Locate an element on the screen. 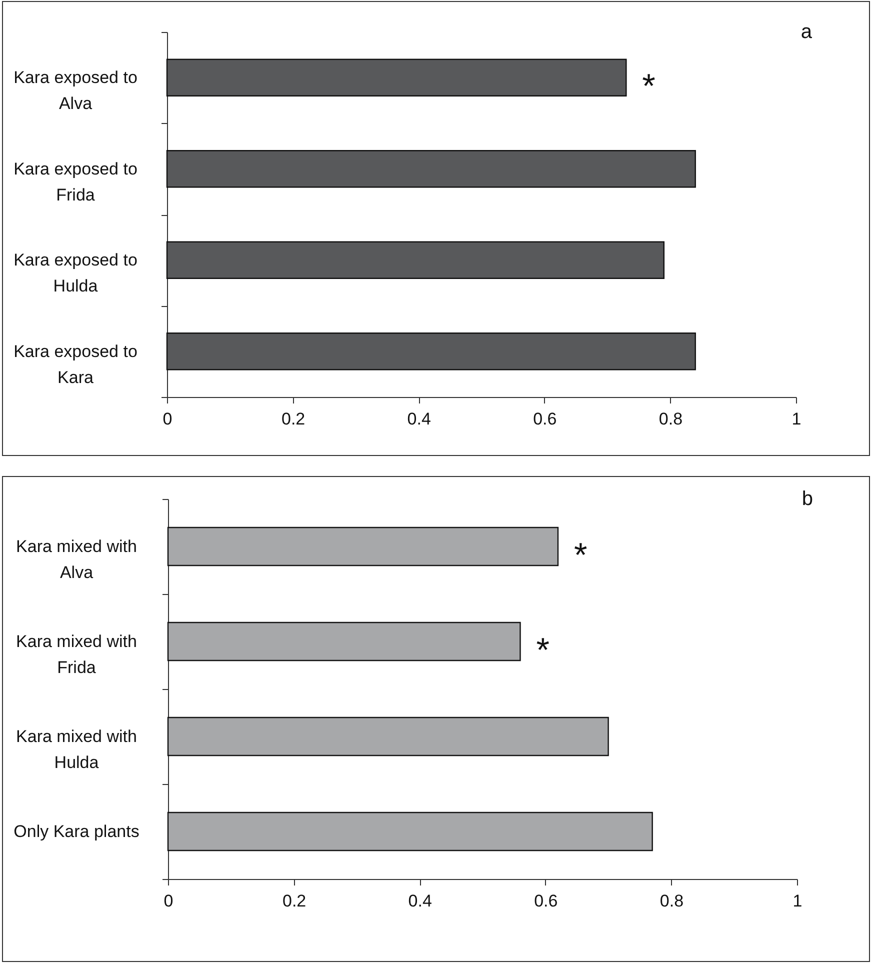 This screenshot has height=966, width=881. y-tick-label: Kara mixed with Alva is located at coordinates (76, 559).